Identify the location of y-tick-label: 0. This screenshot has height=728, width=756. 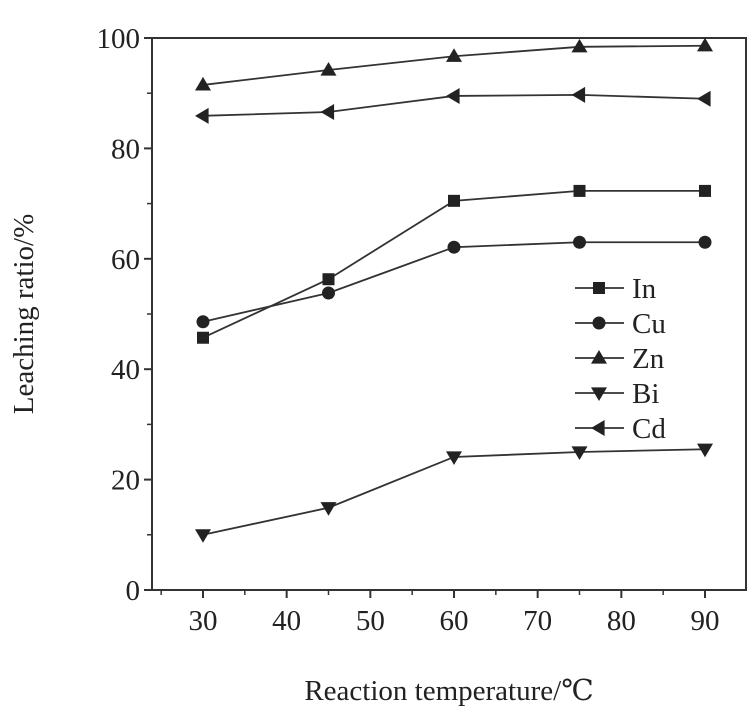
(133, 591).